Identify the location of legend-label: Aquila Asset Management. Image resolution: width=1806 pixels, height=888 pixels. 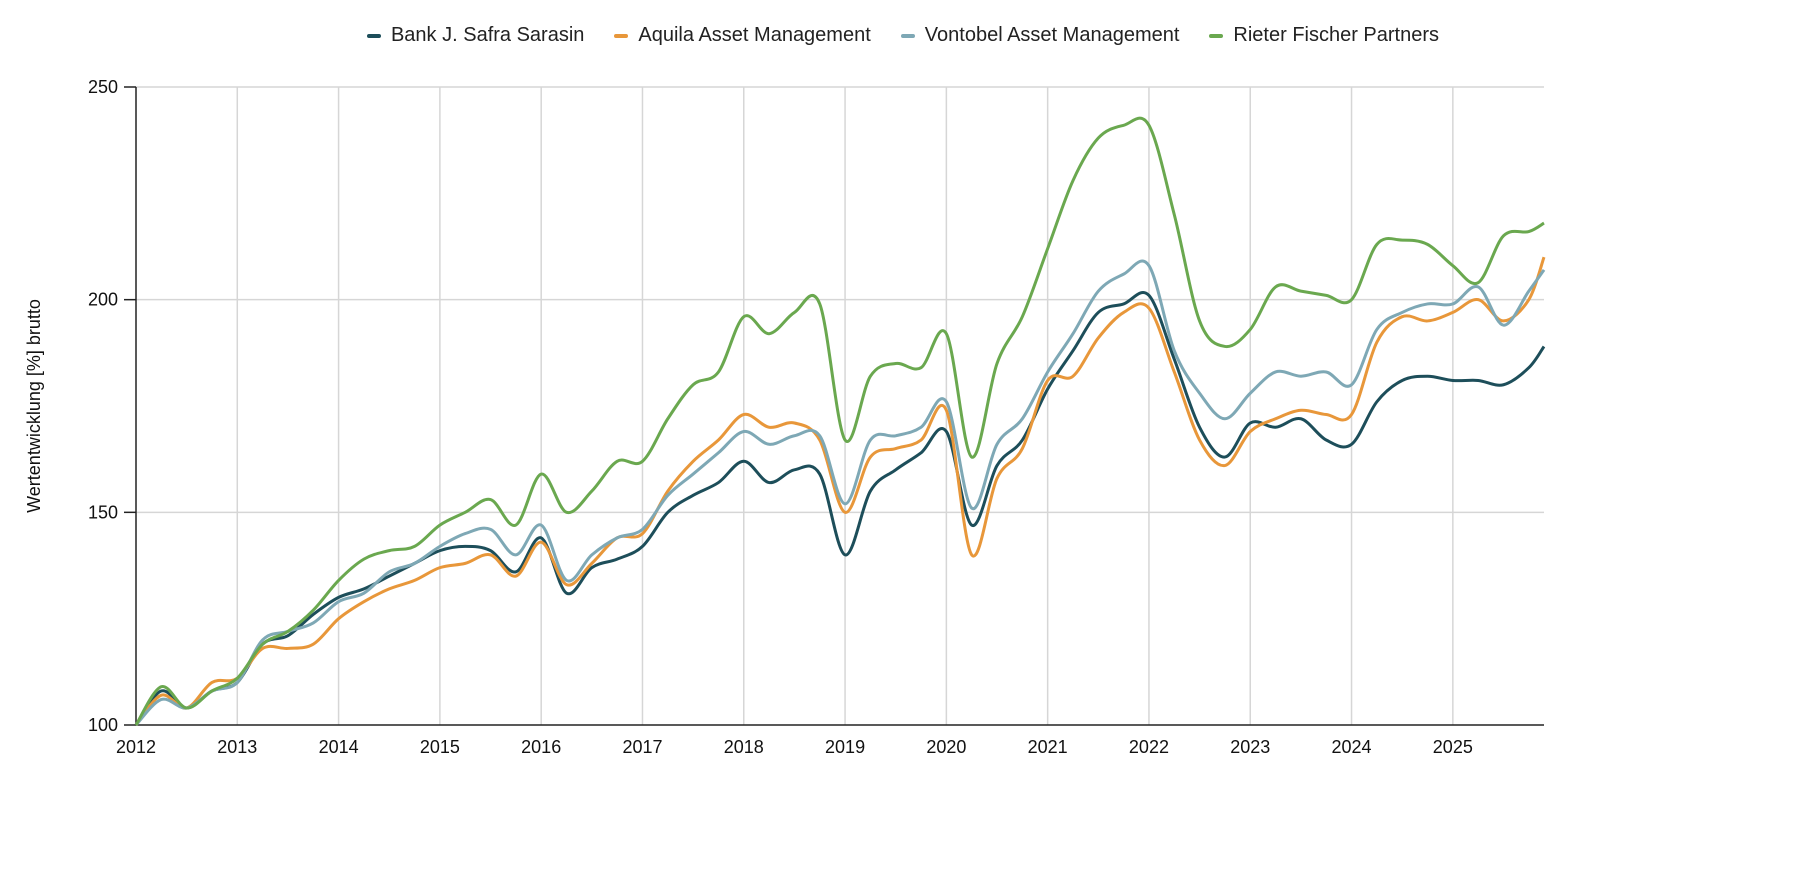
(754, 35).